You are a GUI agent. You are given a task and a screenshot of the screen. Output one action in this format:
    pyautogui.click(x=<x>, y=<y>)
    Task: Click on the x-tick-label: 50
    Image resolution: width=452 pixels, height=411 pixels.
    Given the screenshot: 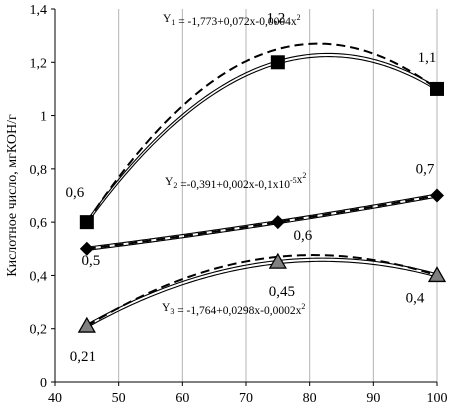 What is the action you would take?
    pyautogui.click(x=119, y=398)
    